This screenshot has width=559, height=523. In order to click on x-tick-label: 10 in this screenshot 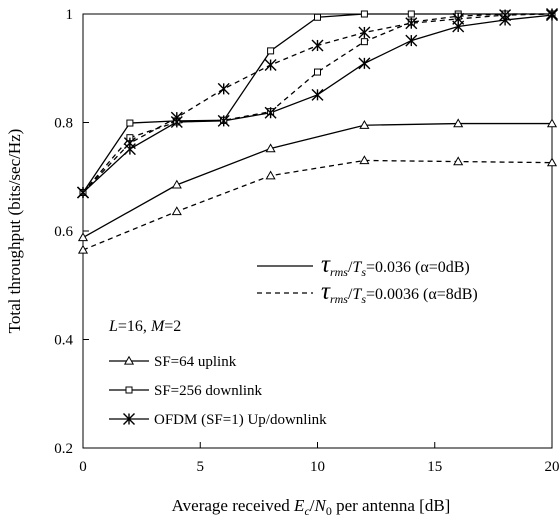, I will do `click(317, 467)`.